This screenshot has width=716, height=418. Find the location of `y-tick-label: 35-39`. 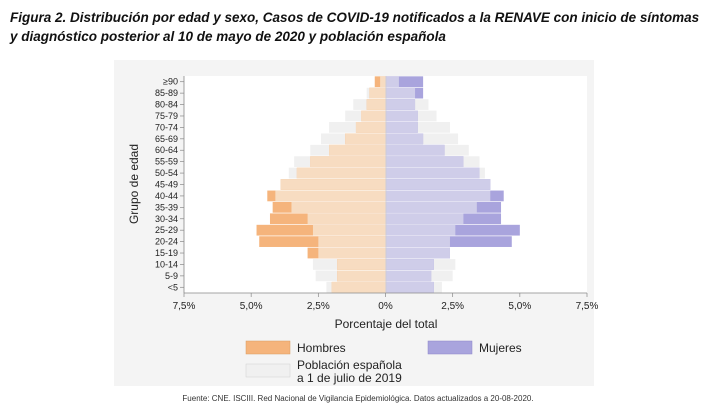

y-tick-label: 35-39 is located at coordinates (166, 207).